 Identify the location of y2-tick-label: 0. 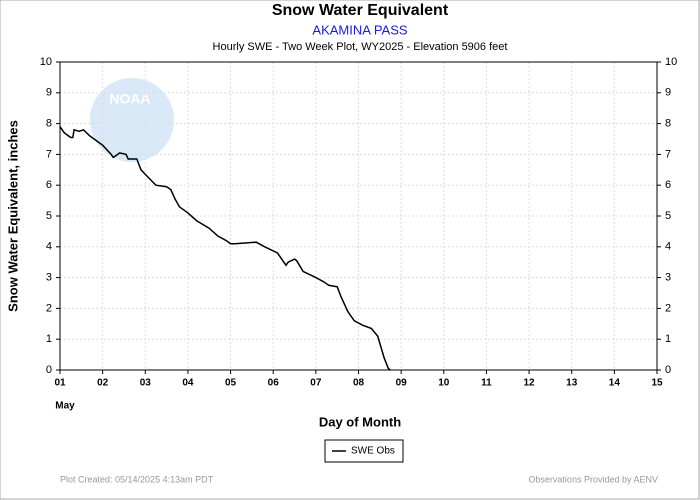
(668, 370).